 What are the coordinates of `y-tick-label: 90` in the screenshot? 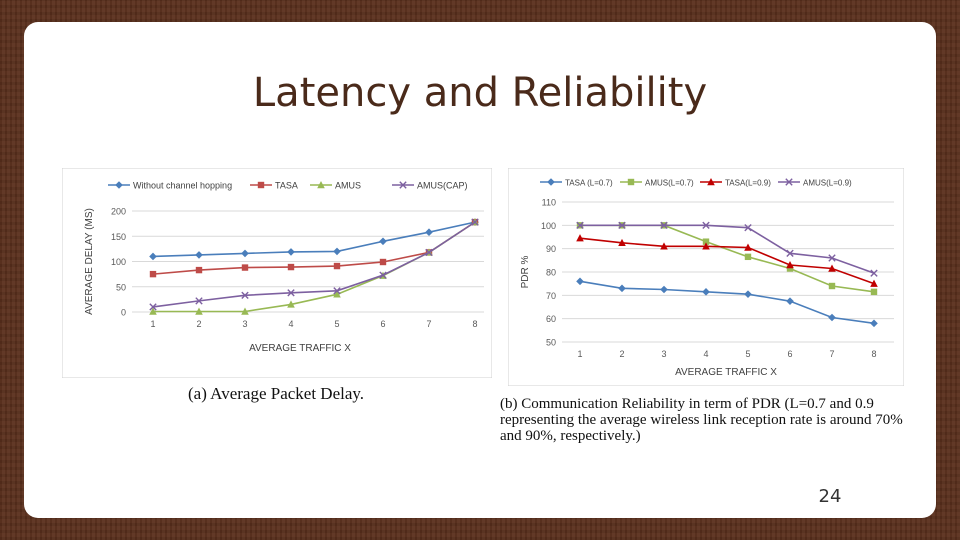 It's located at (551, 249).